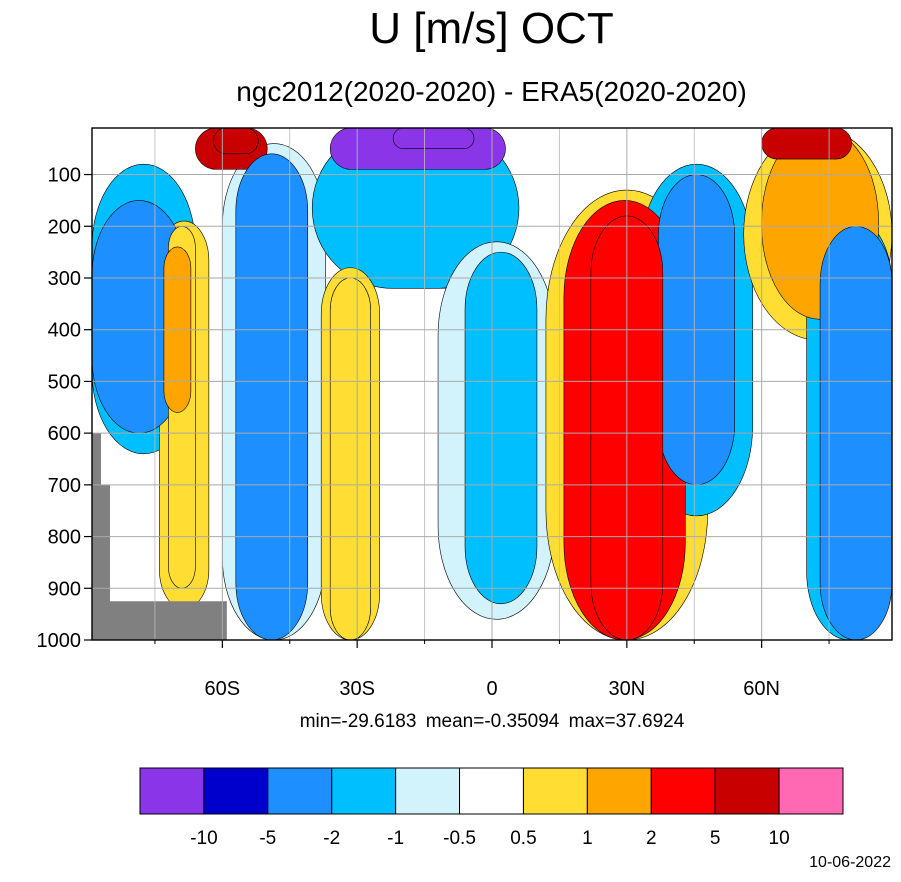 Image resolution: width=901 pixels, height=882 pixels. Describe the element at coordinates (459, 838) in the screenshot. I see `colorbar-label: -0.5` at that location.